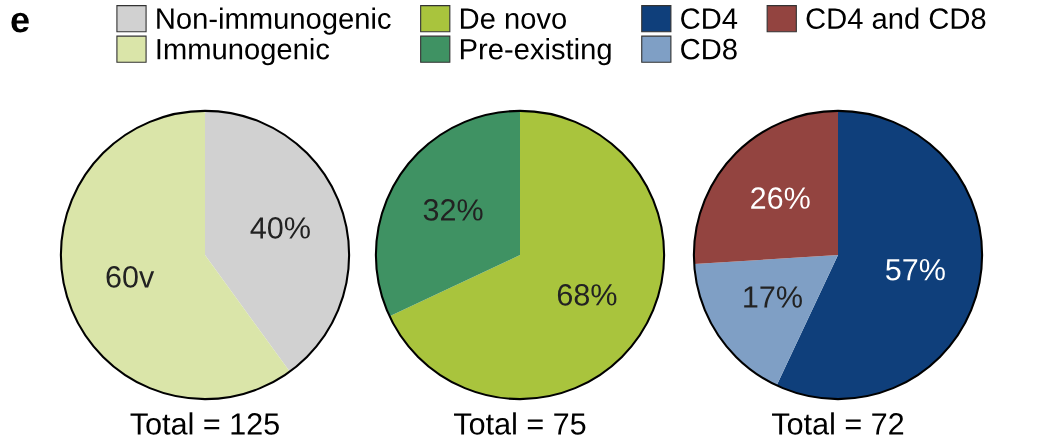 The image size is (1051, 448). Describe the element at coordinates (915, 269) in the screenshot. I see `data-label: 57%` at that location.